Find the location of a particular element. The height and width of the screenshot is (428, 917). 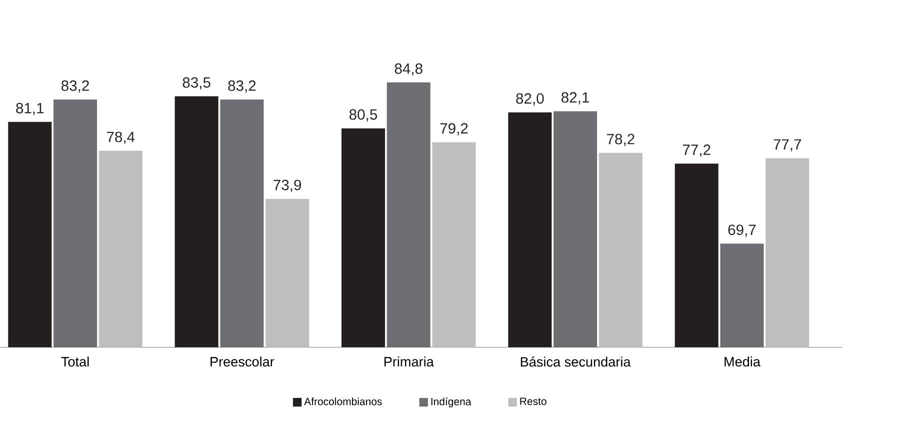

data-label: 77,7 is located at coordinates (788, 145).